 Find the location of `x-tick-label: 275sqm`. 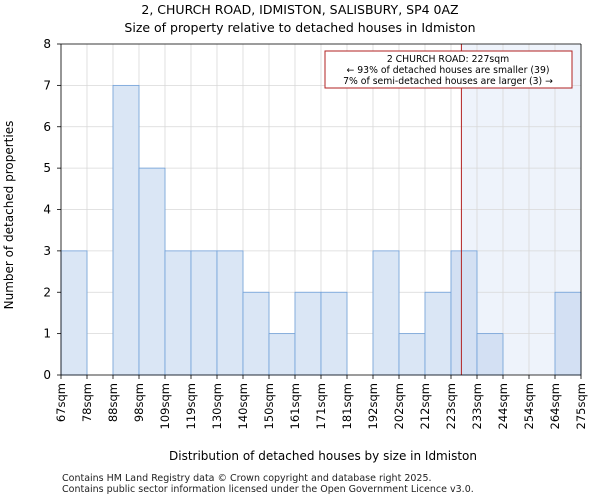

x-tick-label: 275sqm is located at coordinates (581, 406).